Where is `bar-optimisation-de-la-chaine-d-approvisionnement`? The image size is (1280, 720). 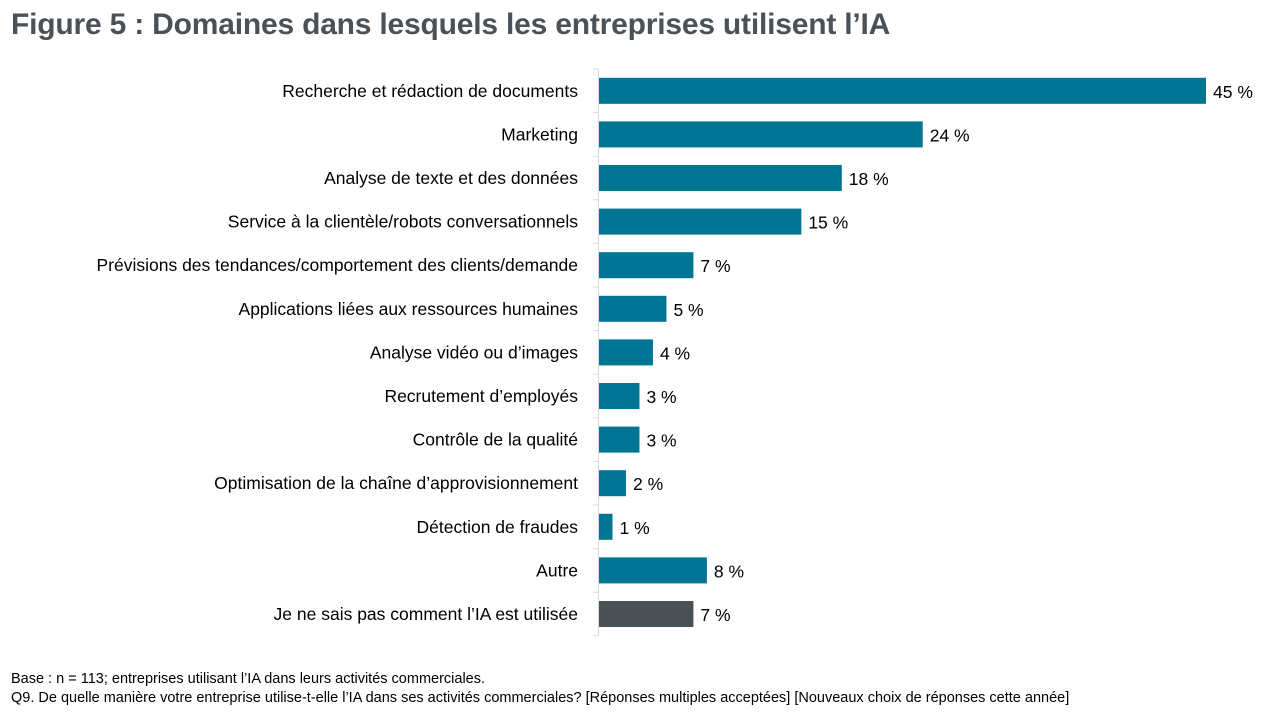 bar-optimisation-de-la-chaine-d-approvisionnement is located at coordinates (612, 483).